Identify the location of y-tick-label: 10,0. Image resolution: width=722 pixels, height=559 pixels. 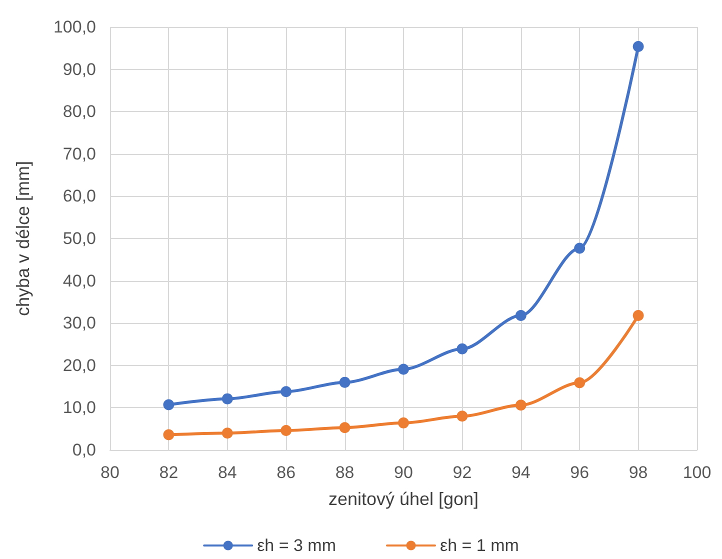
(79, 408).